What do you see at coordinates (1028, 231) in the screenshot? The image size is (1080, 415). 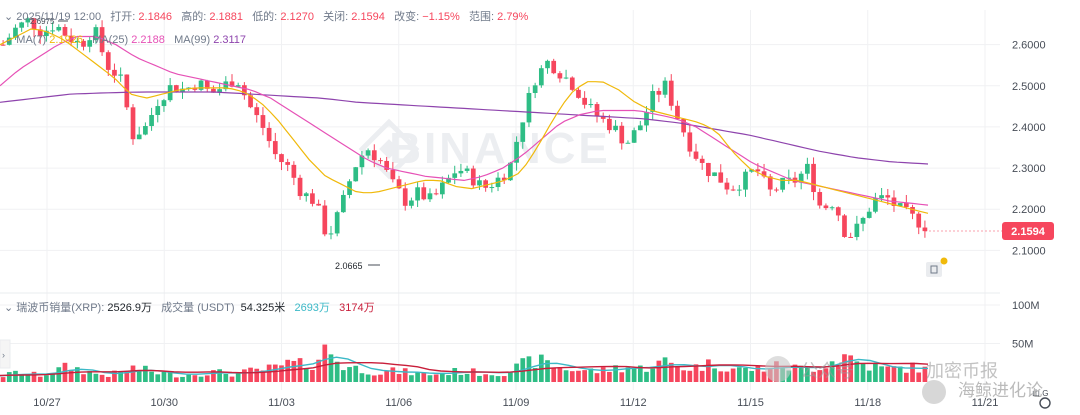 I see `current-price-tag: 2.1594` at bounding box center [1028, 231].